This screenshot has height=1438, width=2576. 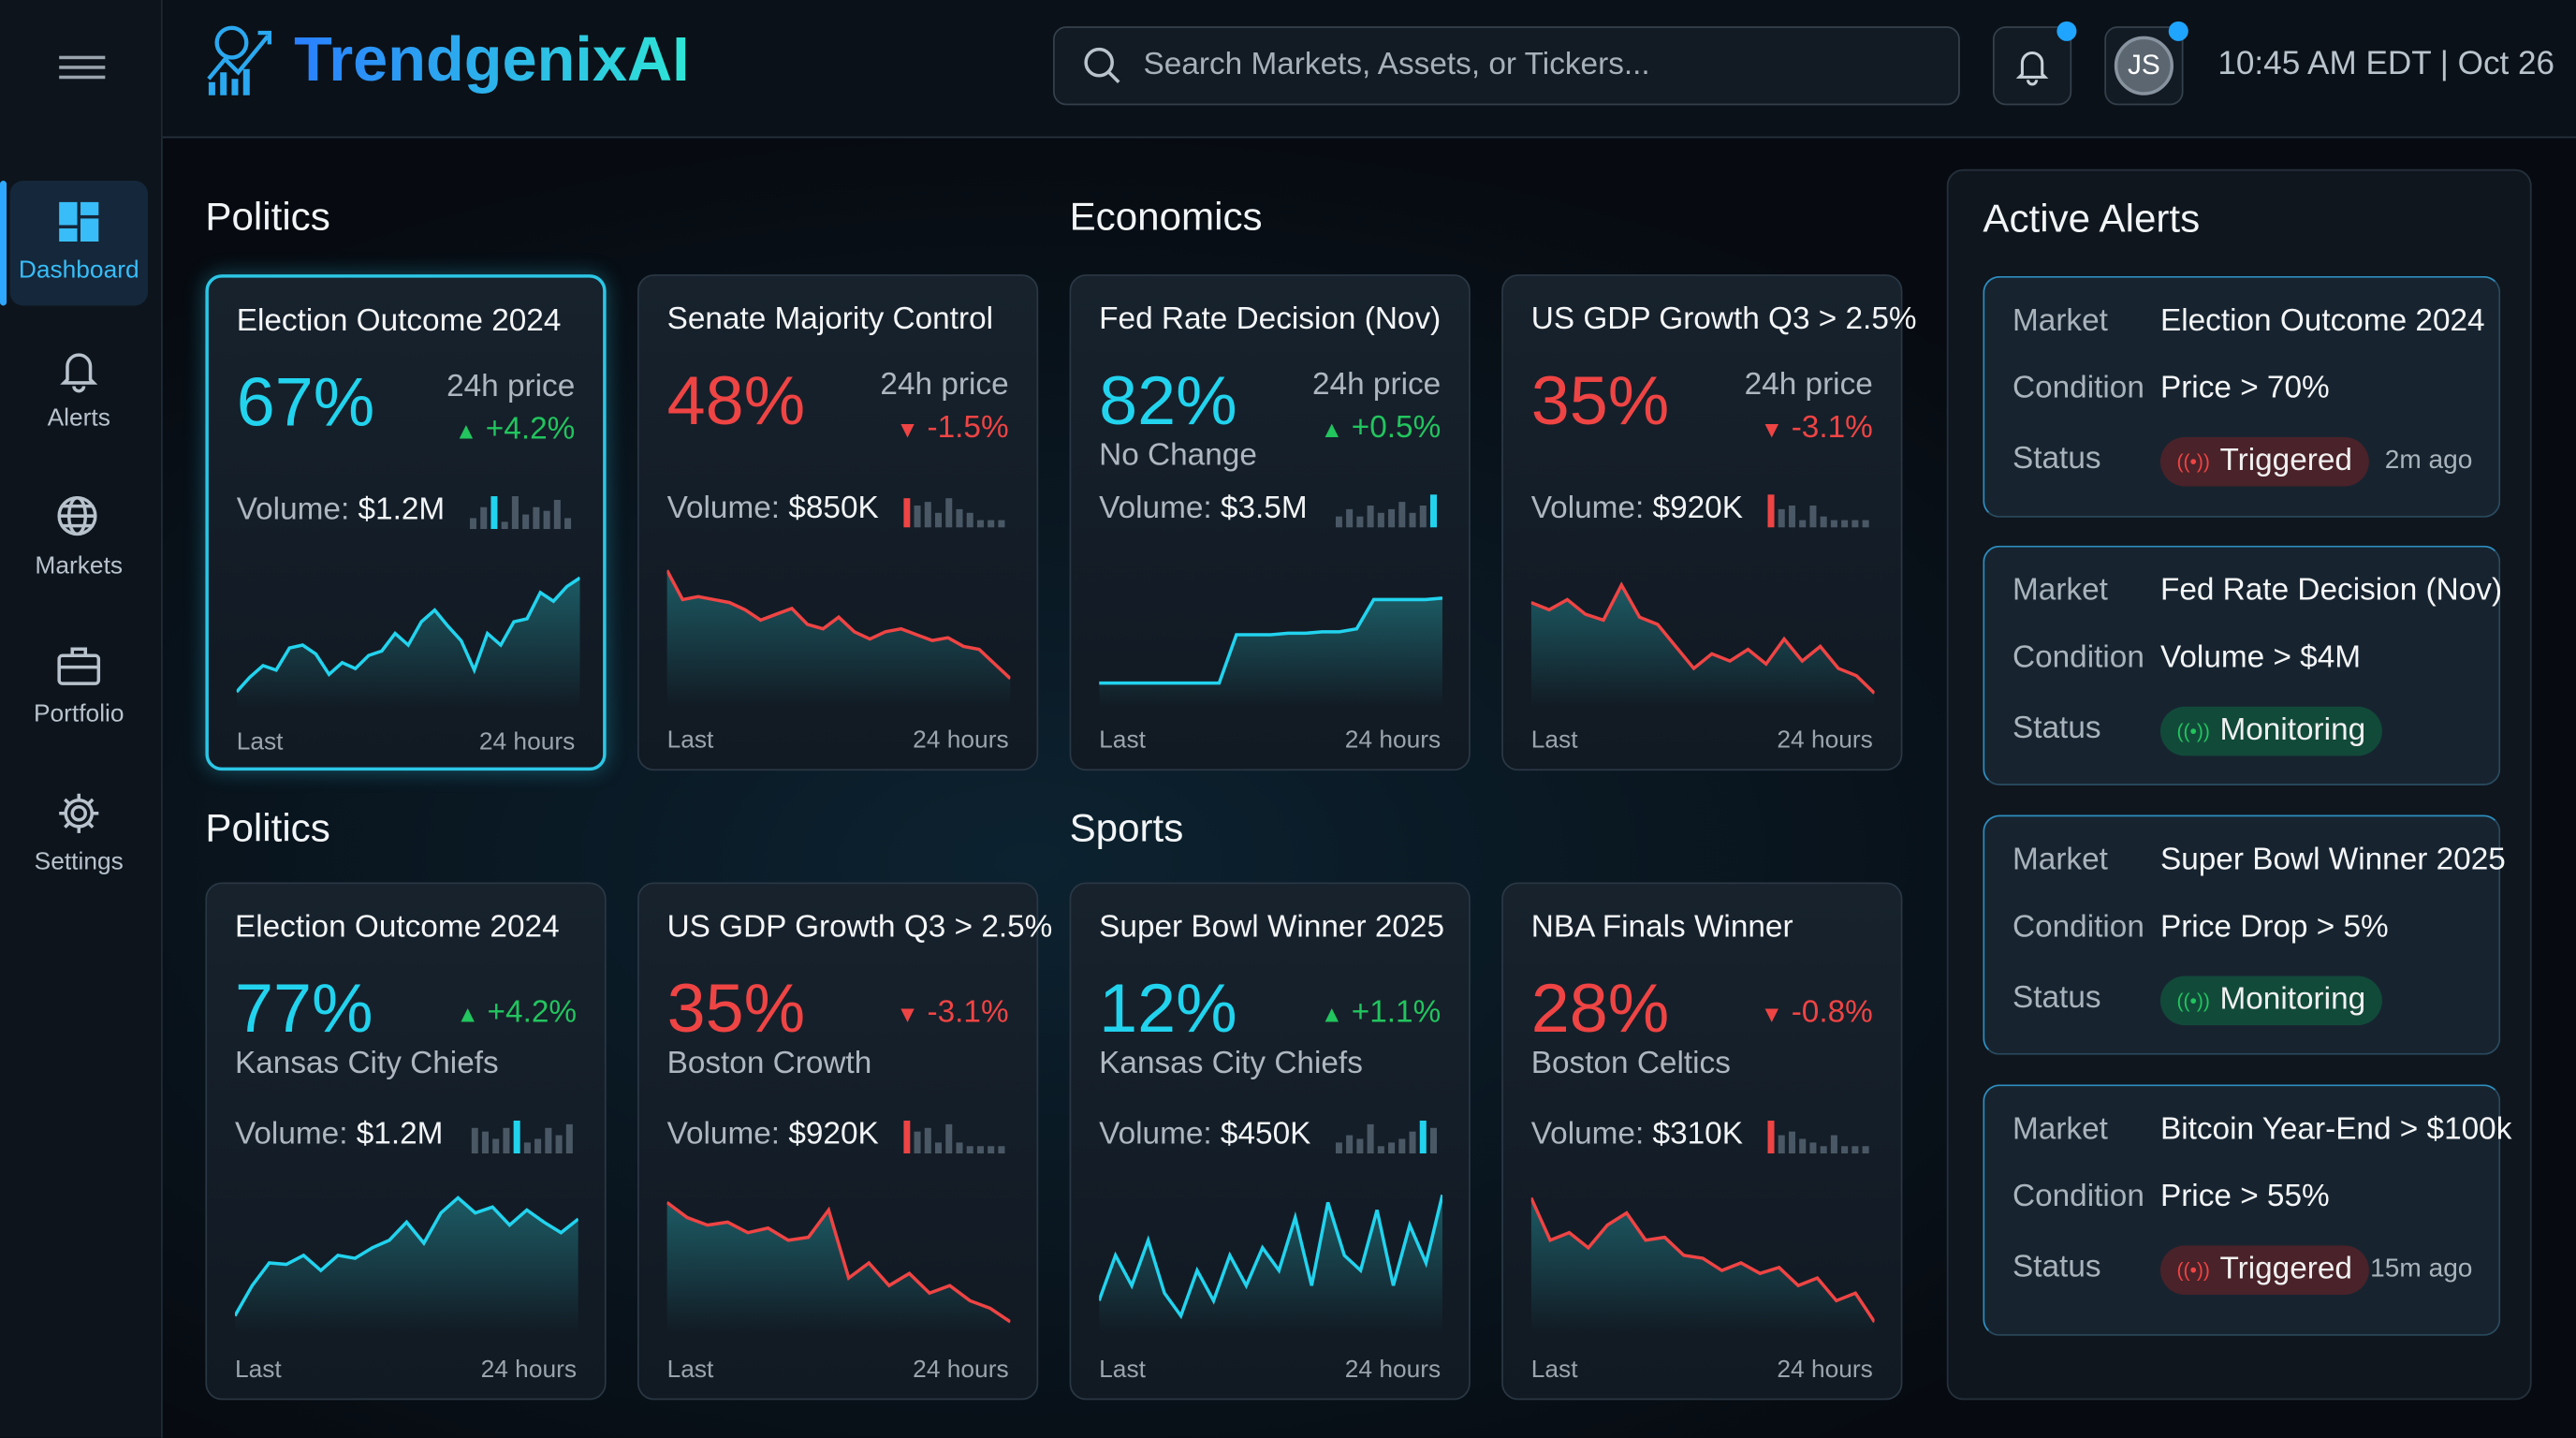 What do you see at coordinates (968, 428) in the screenshot?
I see `change-value: -1.5%` at bounding box center [968, 428].